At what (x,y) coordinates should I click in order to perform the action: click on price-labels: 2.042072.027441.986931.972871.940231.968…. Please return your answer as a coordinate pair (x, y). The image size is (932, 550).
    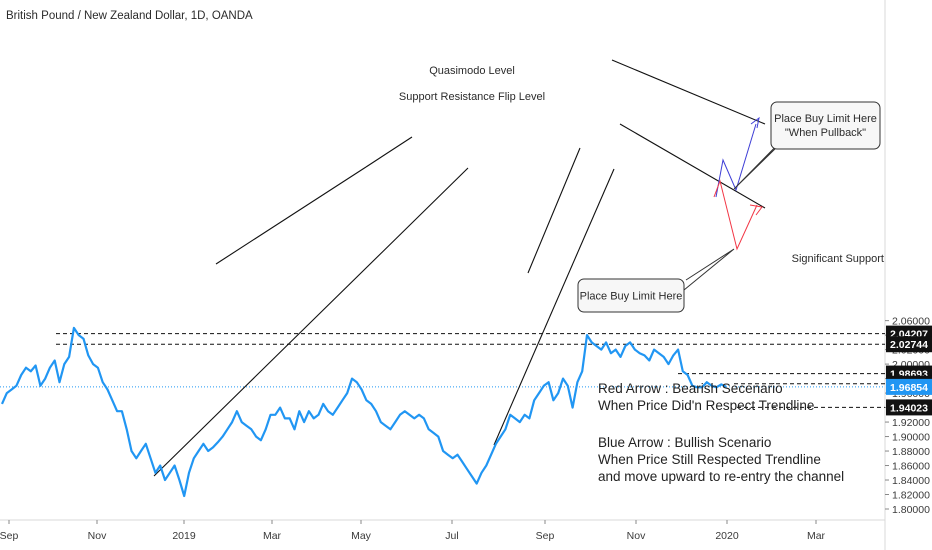
    Looking at the image, I should click on (909, 370).